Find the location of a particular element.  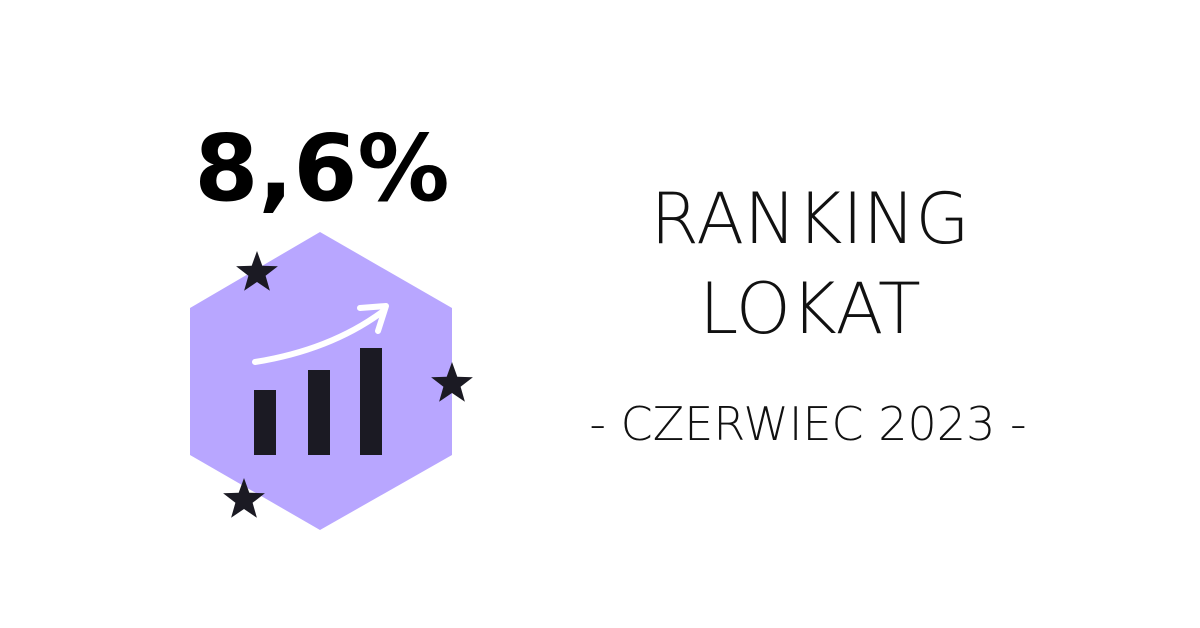

icon-arrow is located at coordinates (318, 337).